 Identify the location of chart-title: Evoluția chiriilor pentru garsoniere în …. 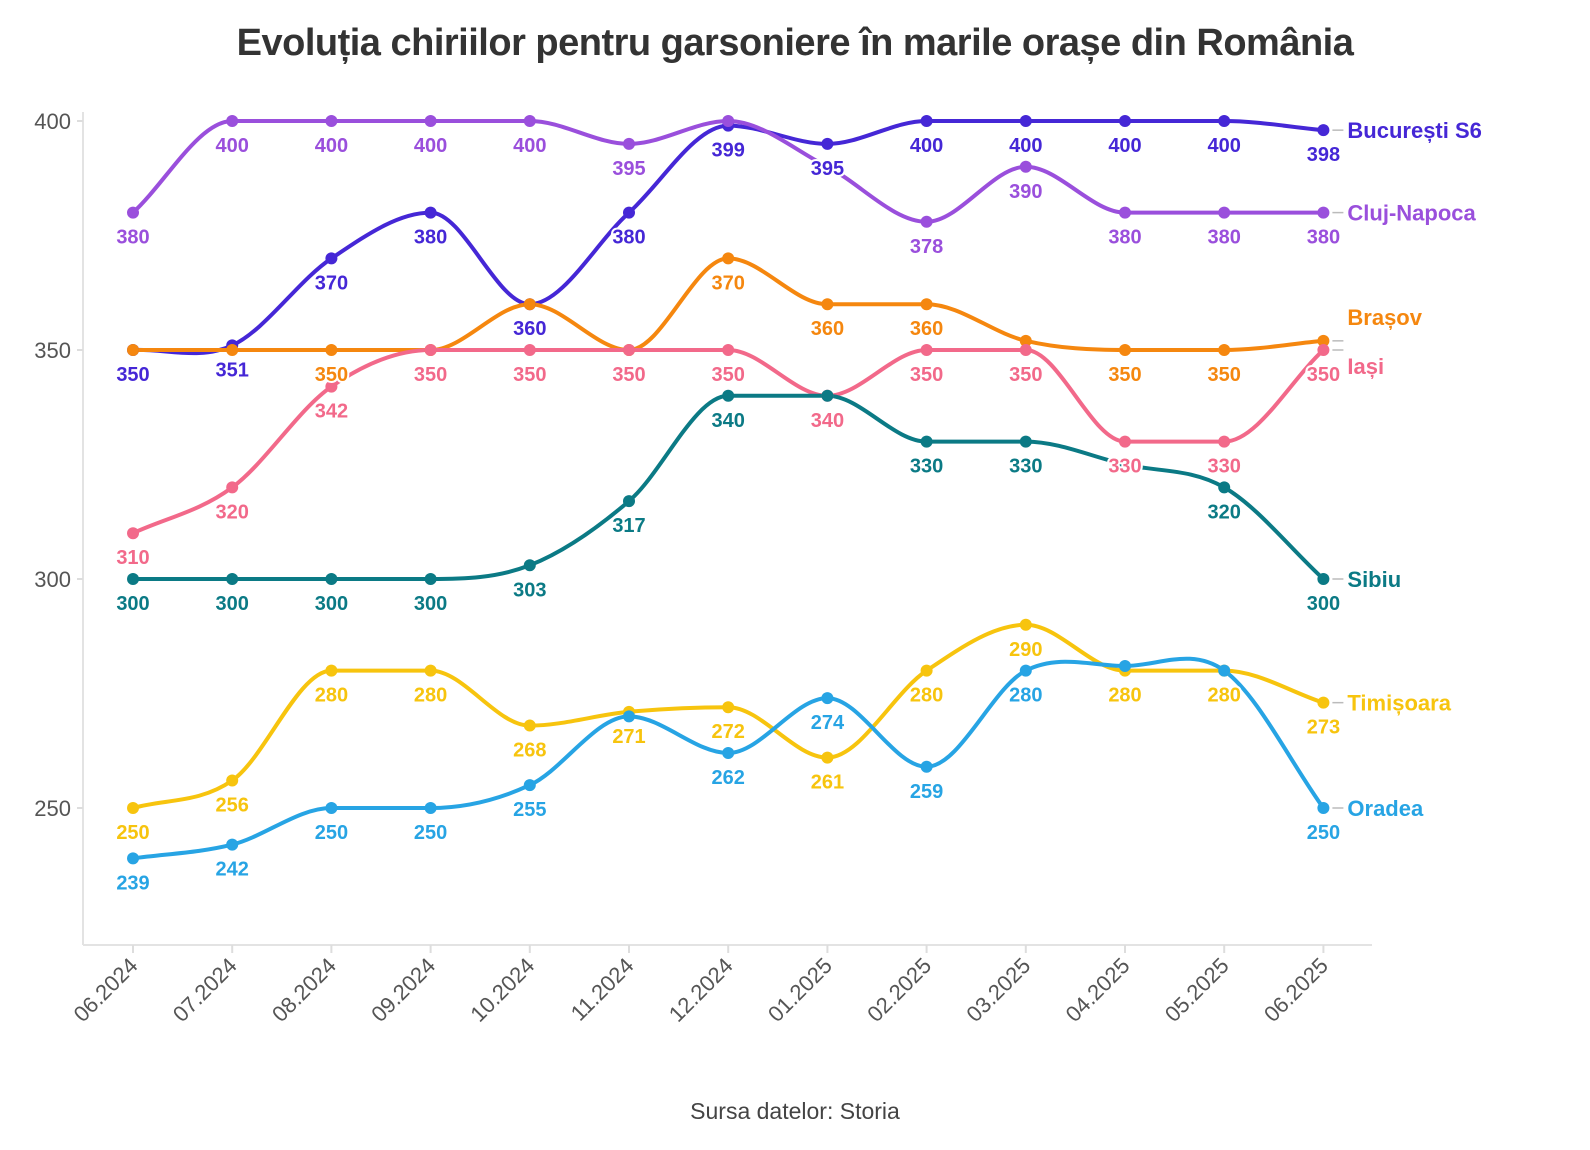
(795, 43).